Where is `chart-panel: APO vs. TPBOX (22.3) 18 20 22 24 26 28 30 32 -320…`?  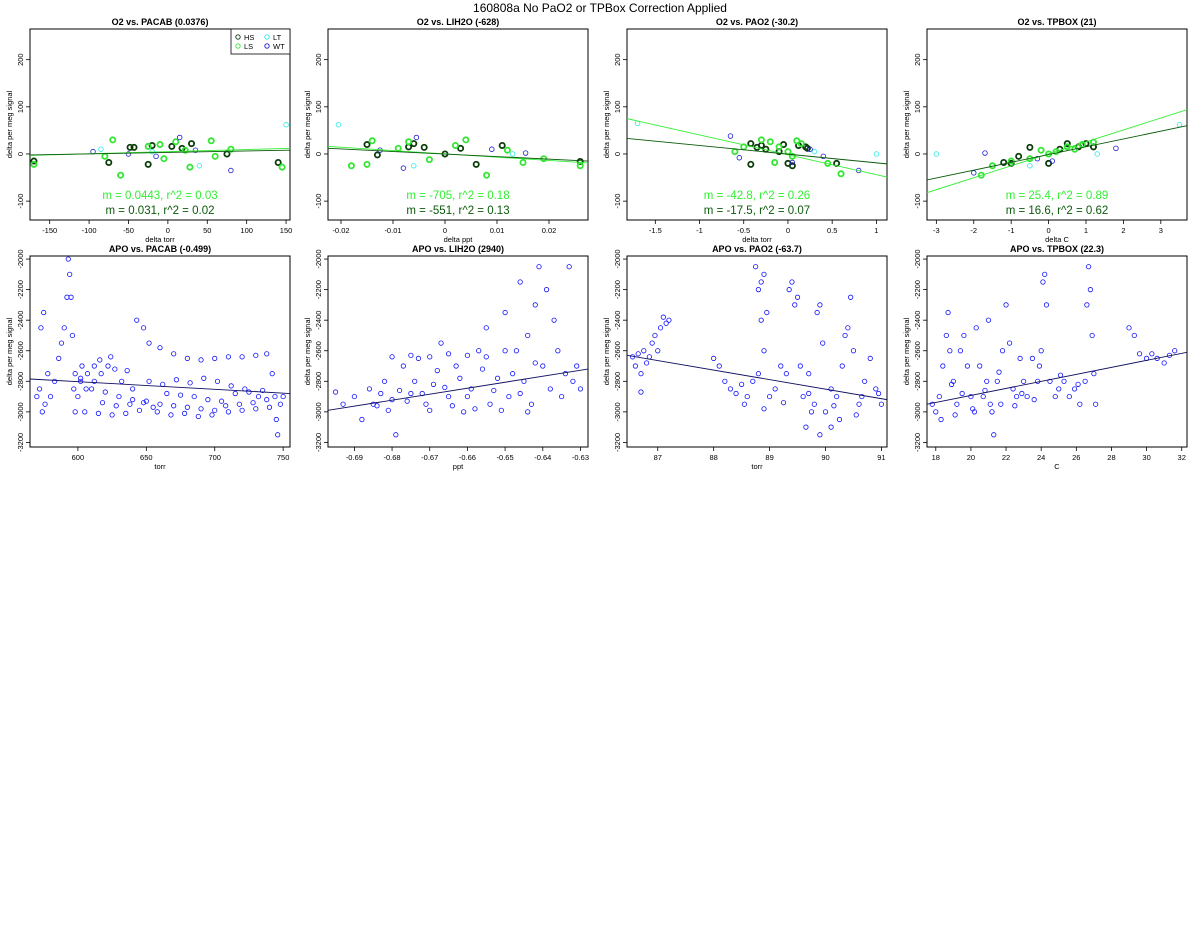
chart-panel: APO vs. TPBOX (22.3) 18 20 22 24 26 28 30 32 -320… is located at coordinates (1045, 357).